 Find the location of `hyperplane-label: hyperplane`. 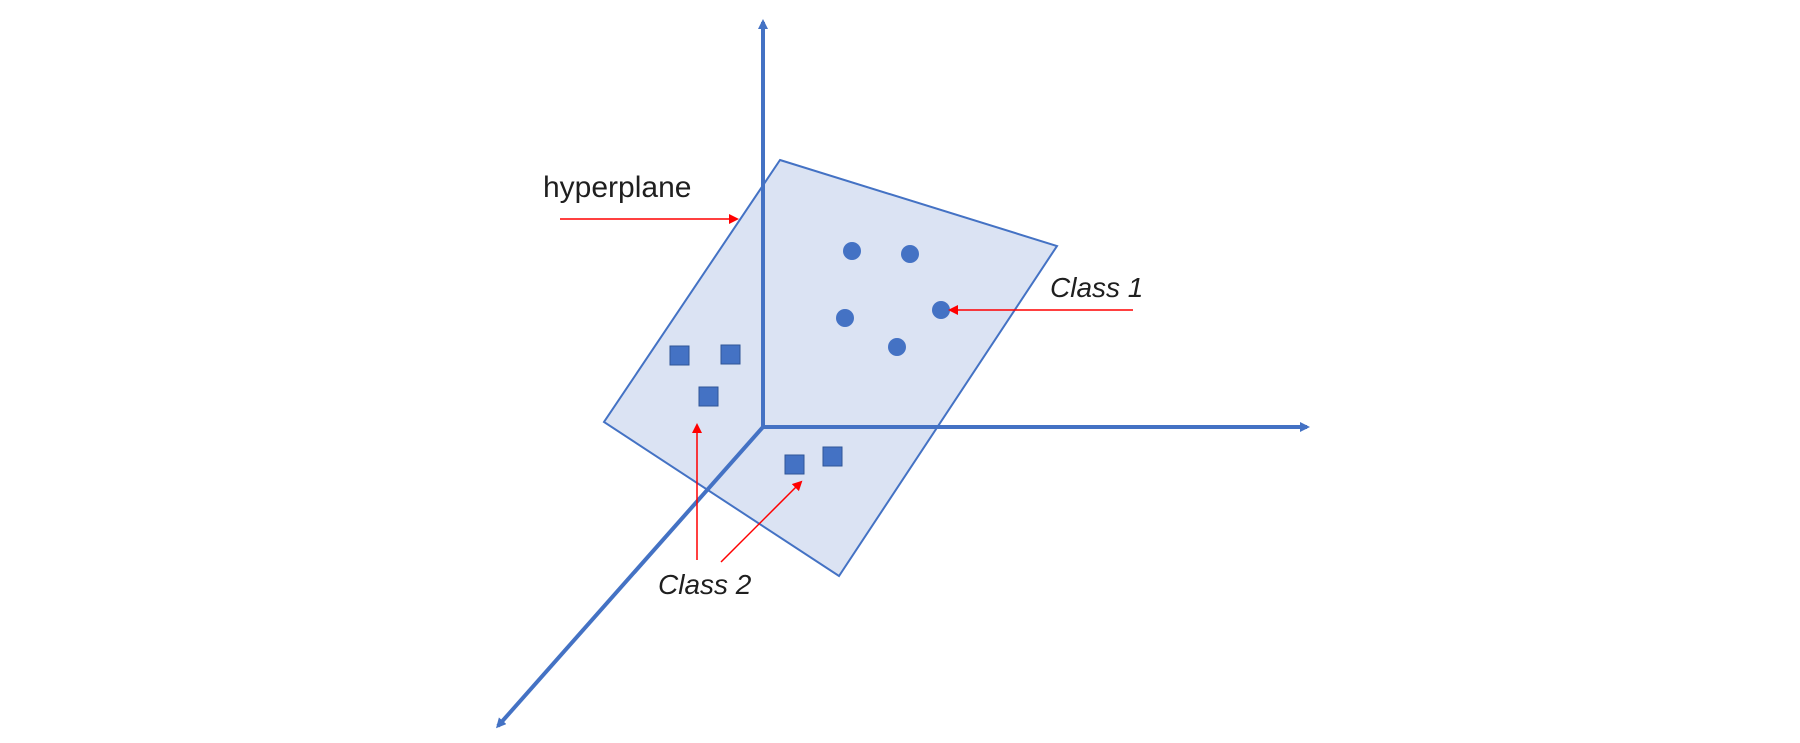

hyperplane-label: hyperplane is located at coordinates (617, 187).